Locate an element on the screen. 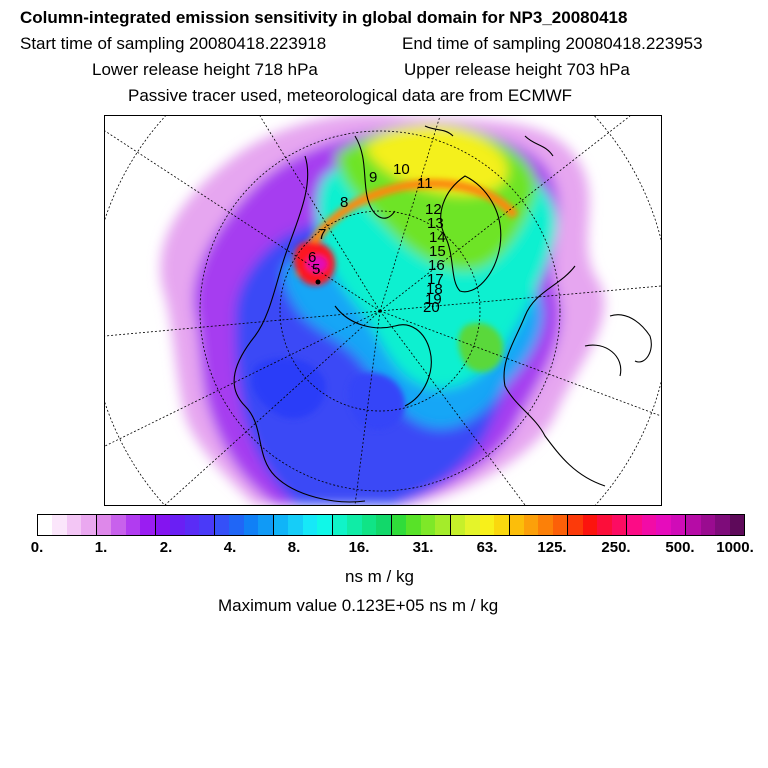  colorbar-tick-label: 4. is located at coordinates (230, 547).